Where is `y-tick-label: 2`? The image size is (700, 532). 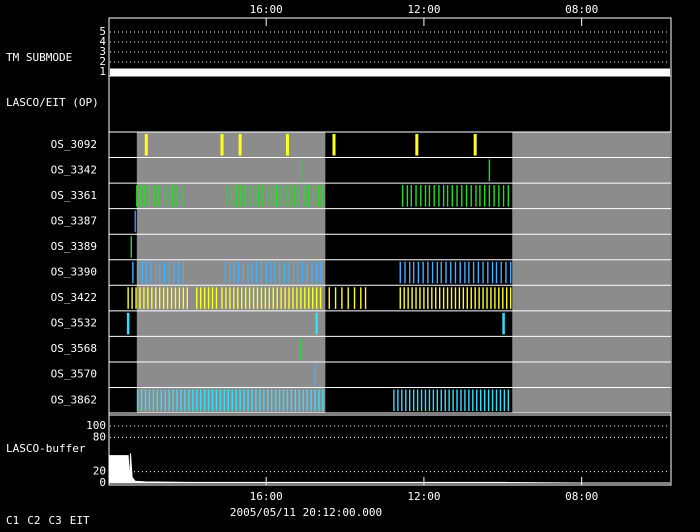 y-tick-label: 2 is located at coordinates (102, 61).